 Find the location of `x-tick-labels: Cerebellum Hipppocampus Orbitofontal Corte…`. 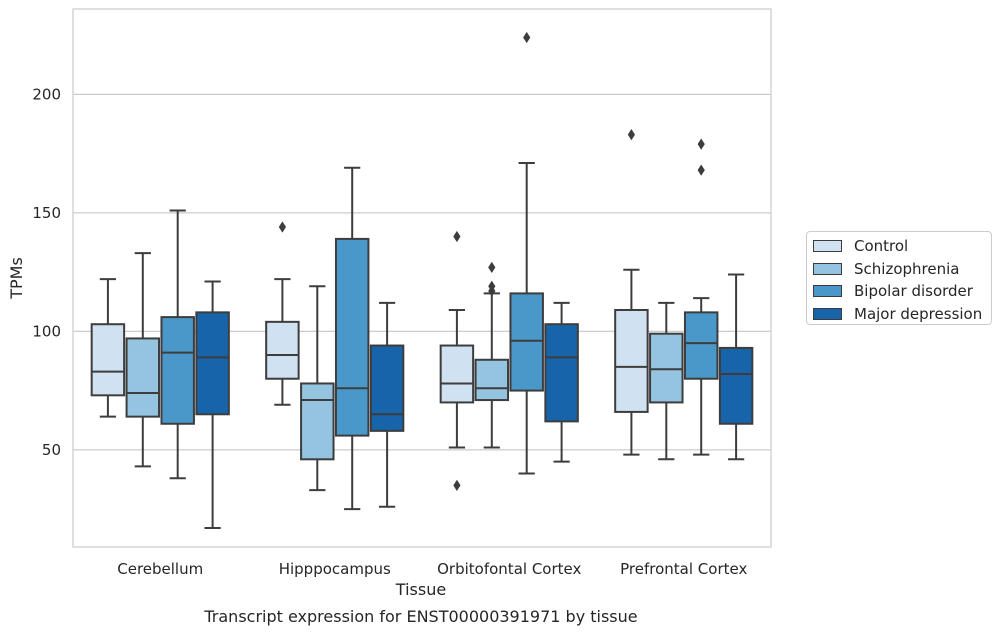

x-tick-labels: Cerebellum Hipppocampus Orbitofontal Corte… is located at coordinates (432, 569).